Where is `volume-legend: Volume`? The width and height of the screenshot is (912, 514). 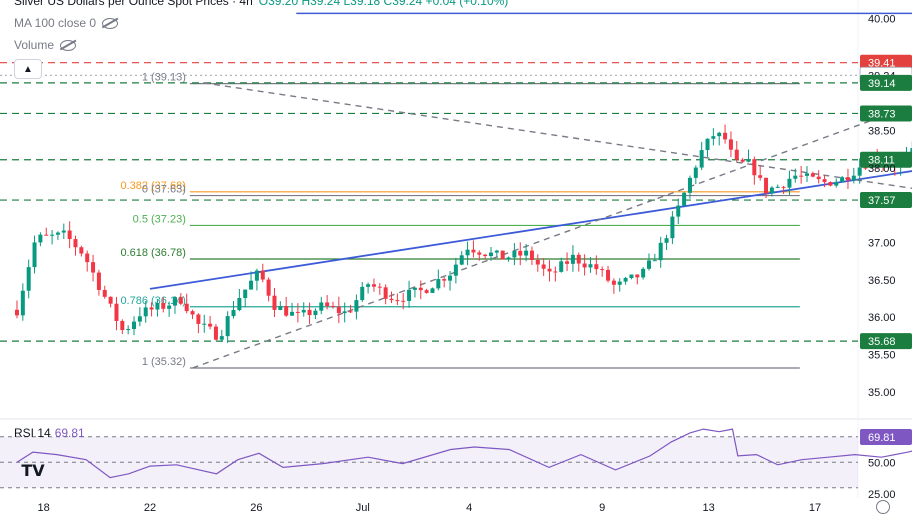 volume-legend: Volume is located at coordinates (45, 45).